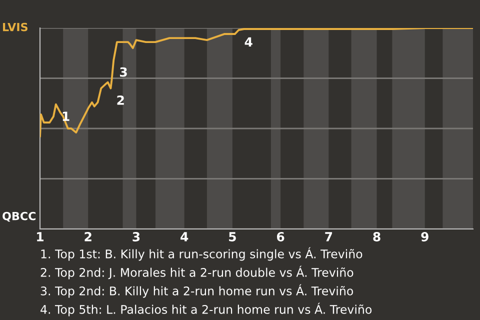  What do you see at coordinates (248, 41) in the screenshot?
I see `annotation: 4` at bounding box center [248, 41].